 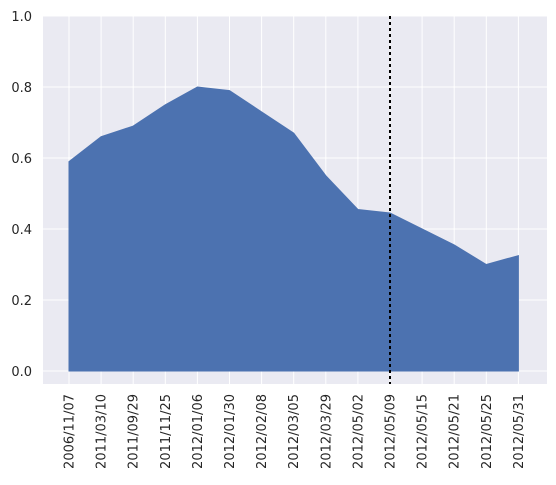 What do you see at coordinates (134, 431) in the screenshot?
I see `x-tick-label: 2011/09/29` at bounding box center [134, 431].